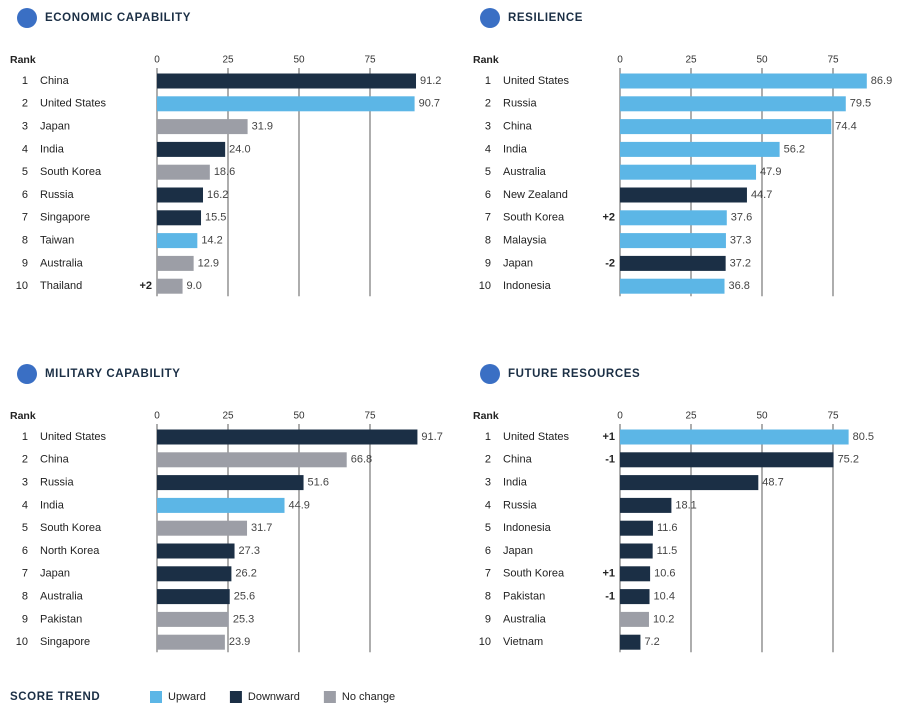 The width and height of the screenshot is (909, 707). Describe the element at coordinates (274, 697) in the screenshot. I see `legend-label: Downward` at that location.